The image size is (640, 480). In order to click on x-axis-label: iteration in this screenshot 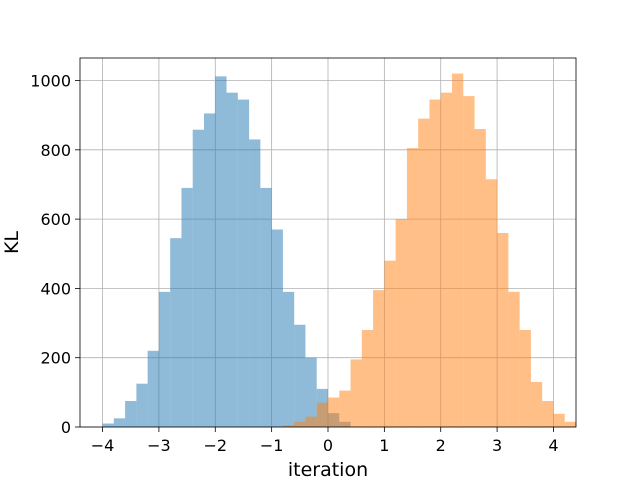, I will do `click(328, 469)`.